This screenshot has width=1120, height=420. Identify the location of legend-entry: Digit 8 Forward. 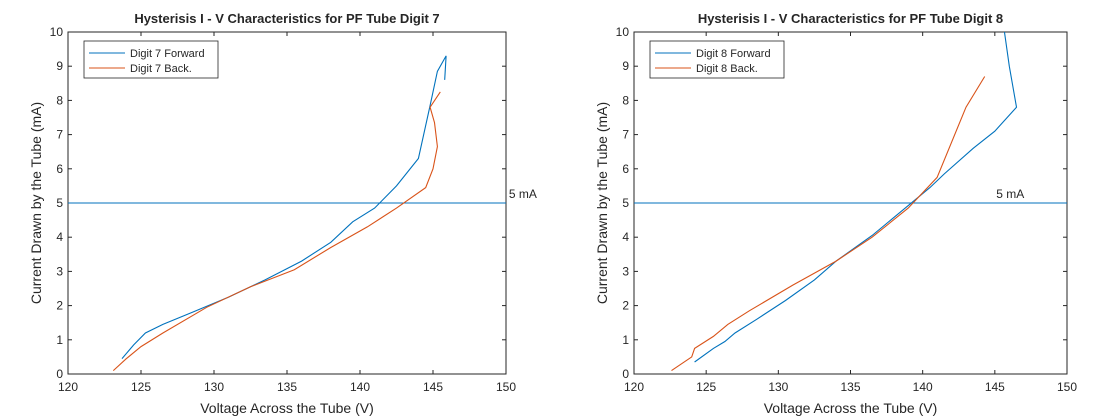
(733, 54).